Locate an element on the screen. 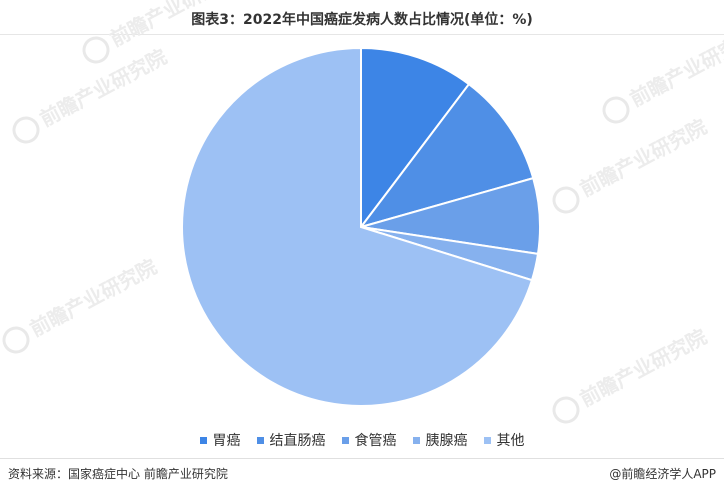 The image size is (724, 494). footer-divider is located at coordinates (362, 458).